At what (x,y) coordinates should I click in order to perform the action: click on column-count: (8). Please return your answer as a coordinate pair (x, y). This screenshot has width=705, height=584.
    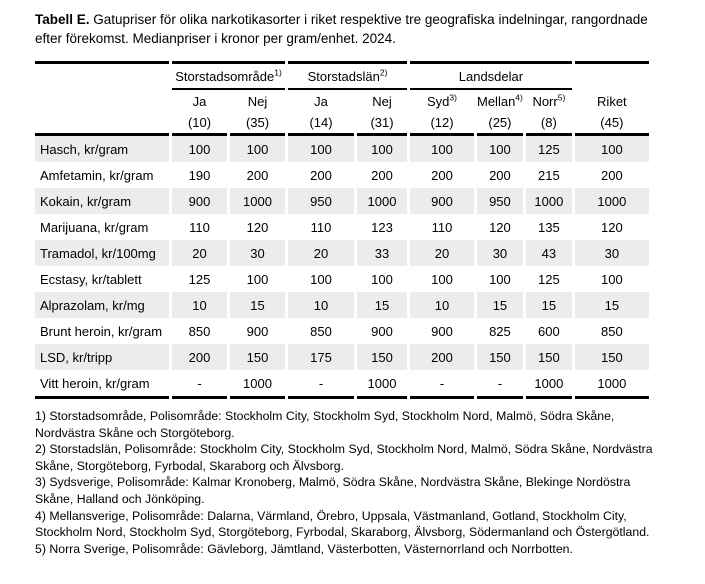
    Looking at the image, I should click on (548, 124).